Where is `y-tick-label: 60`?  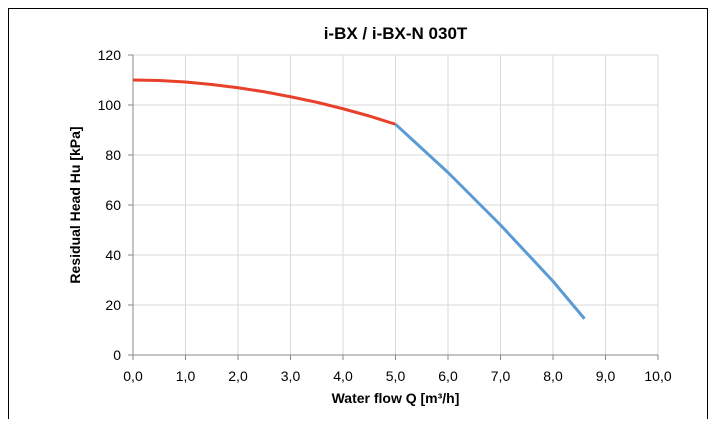
y-tick-label: 60 is located at coordinates (113, 205).